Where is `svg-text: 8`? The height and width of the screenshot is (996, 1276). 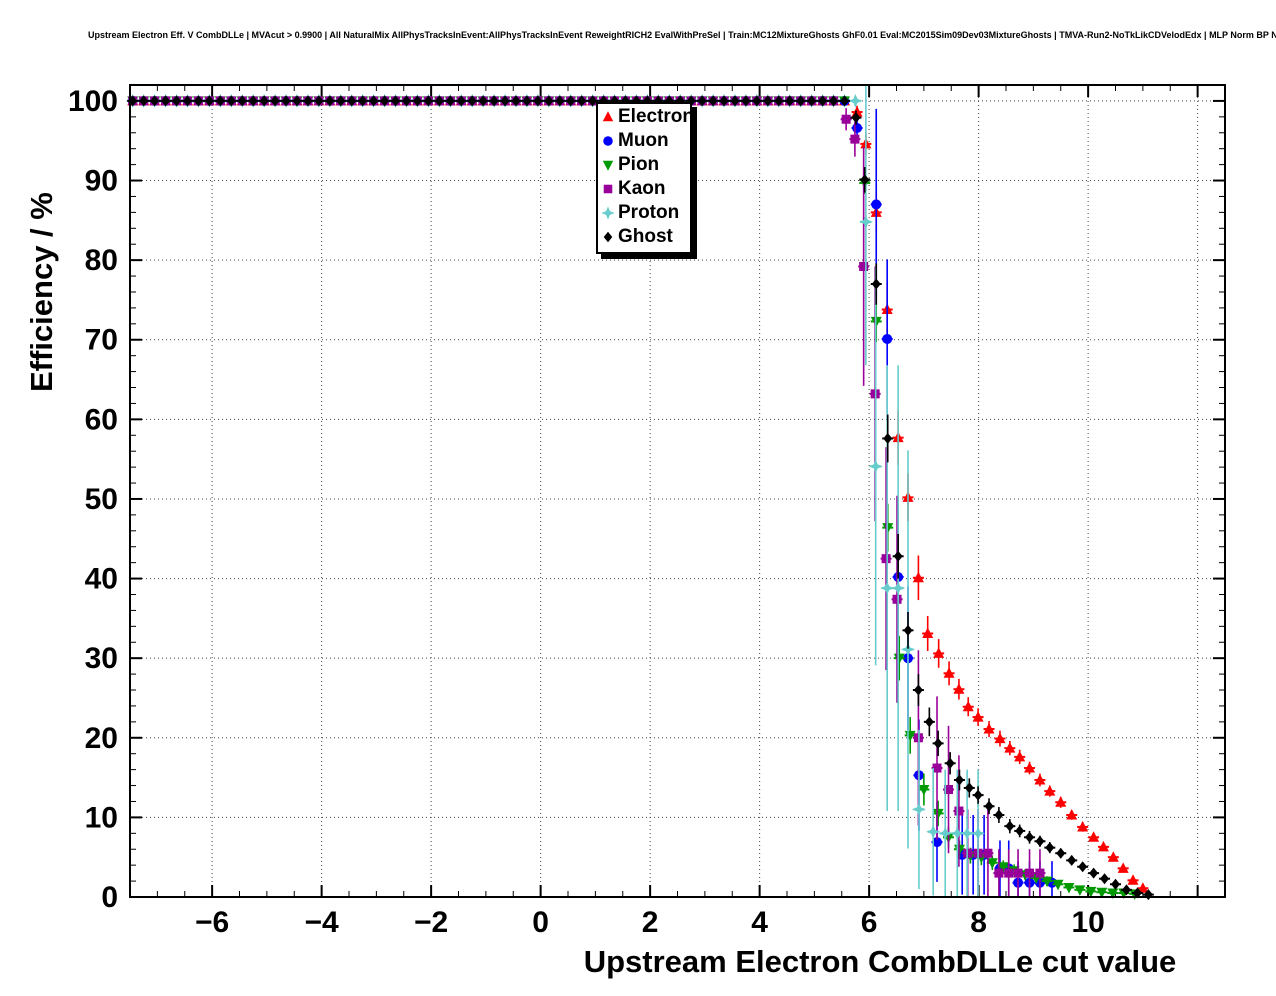
svg-text: 8 is located at coordinates (978, 922).